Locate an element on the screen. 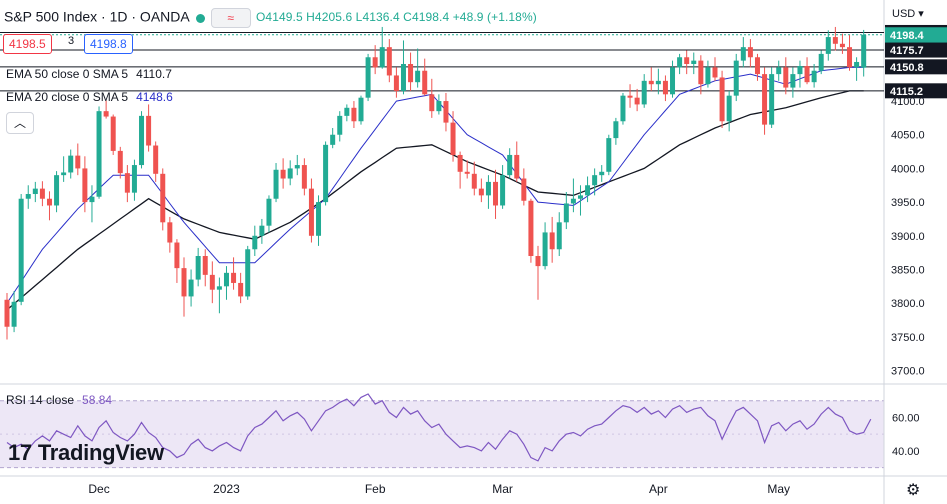  price-level-label: 4150.8 is located at coordinates (907, 68).